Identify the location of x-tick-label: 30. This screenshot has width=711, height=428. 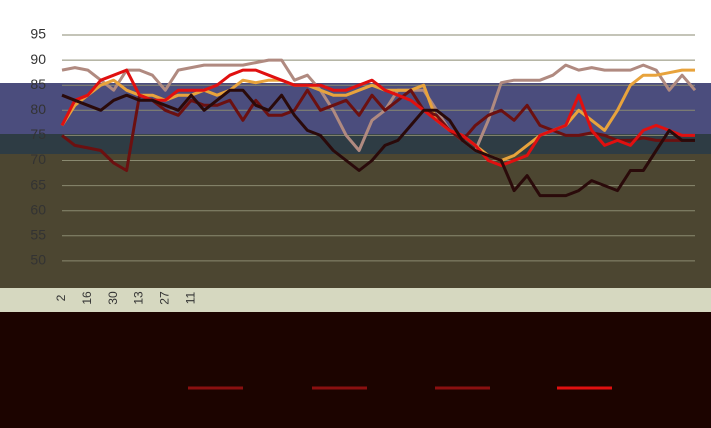
(113, 298).